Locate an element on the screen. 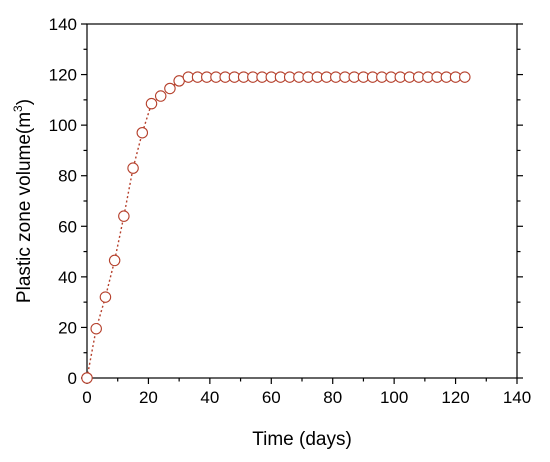  y-tick-label: 20 is located at coordinates (67, 327).